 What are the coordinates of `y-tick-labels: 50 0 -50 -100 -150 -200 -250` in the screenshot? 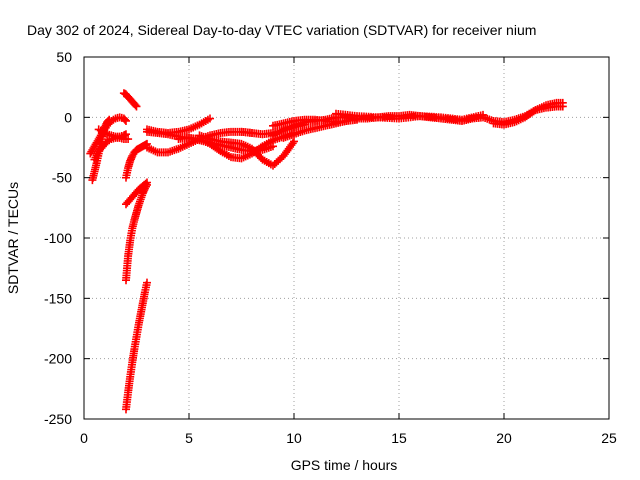 It's located at (58, 238).